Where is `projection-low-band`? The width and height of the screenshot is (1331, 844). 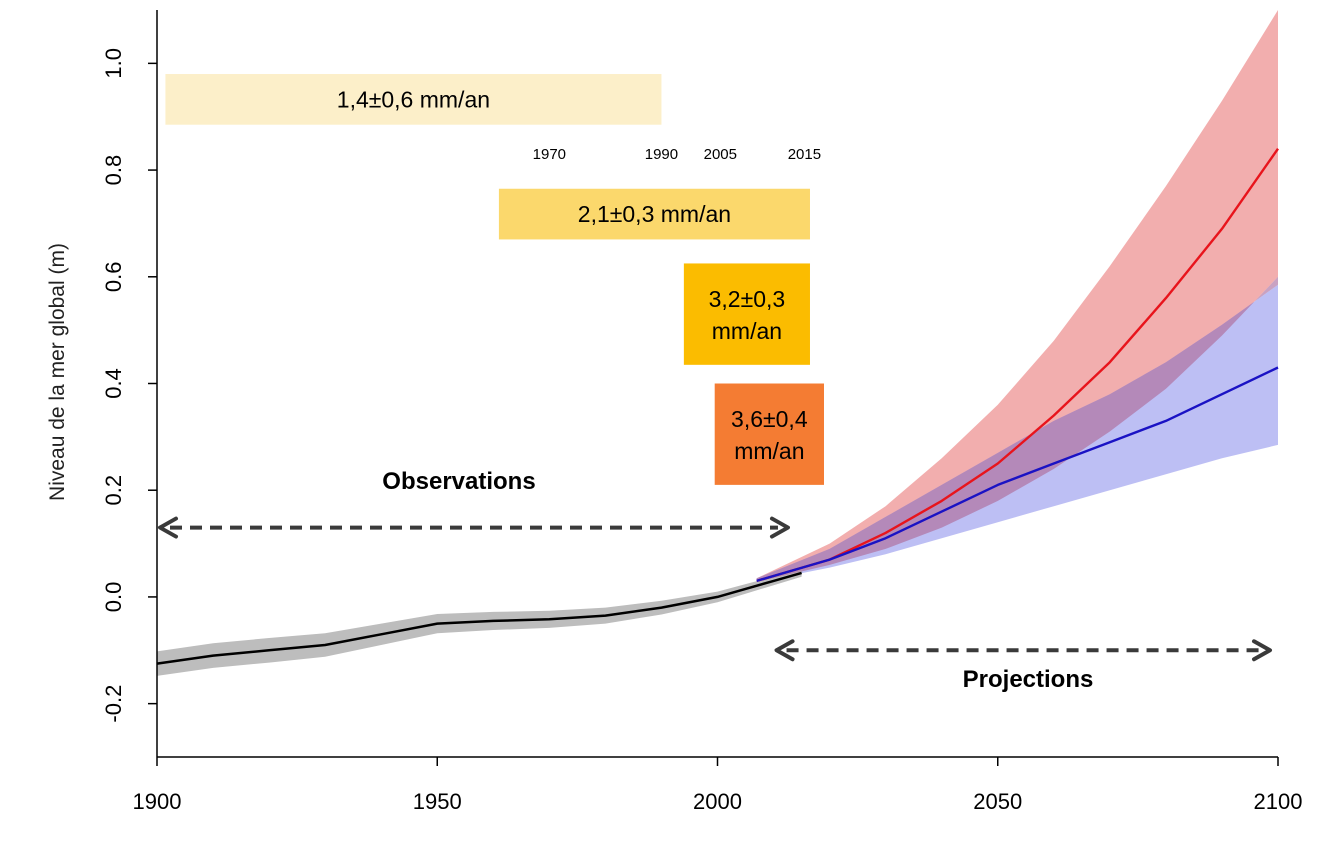
projection-low-band is located at coordinates (1017, 433).